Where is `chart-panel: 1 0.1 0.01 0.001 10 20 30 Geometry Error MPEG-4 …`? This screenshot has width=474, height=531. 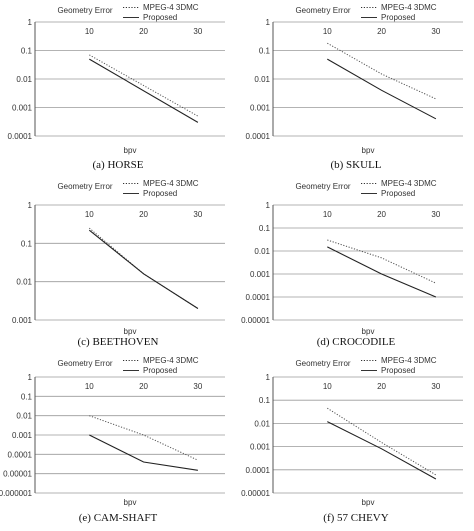 chart-panel: 1 0.1 0.01 0.001 10 20 30 Geometry Error MPEG-4 … is located at coordinates (118, 263).